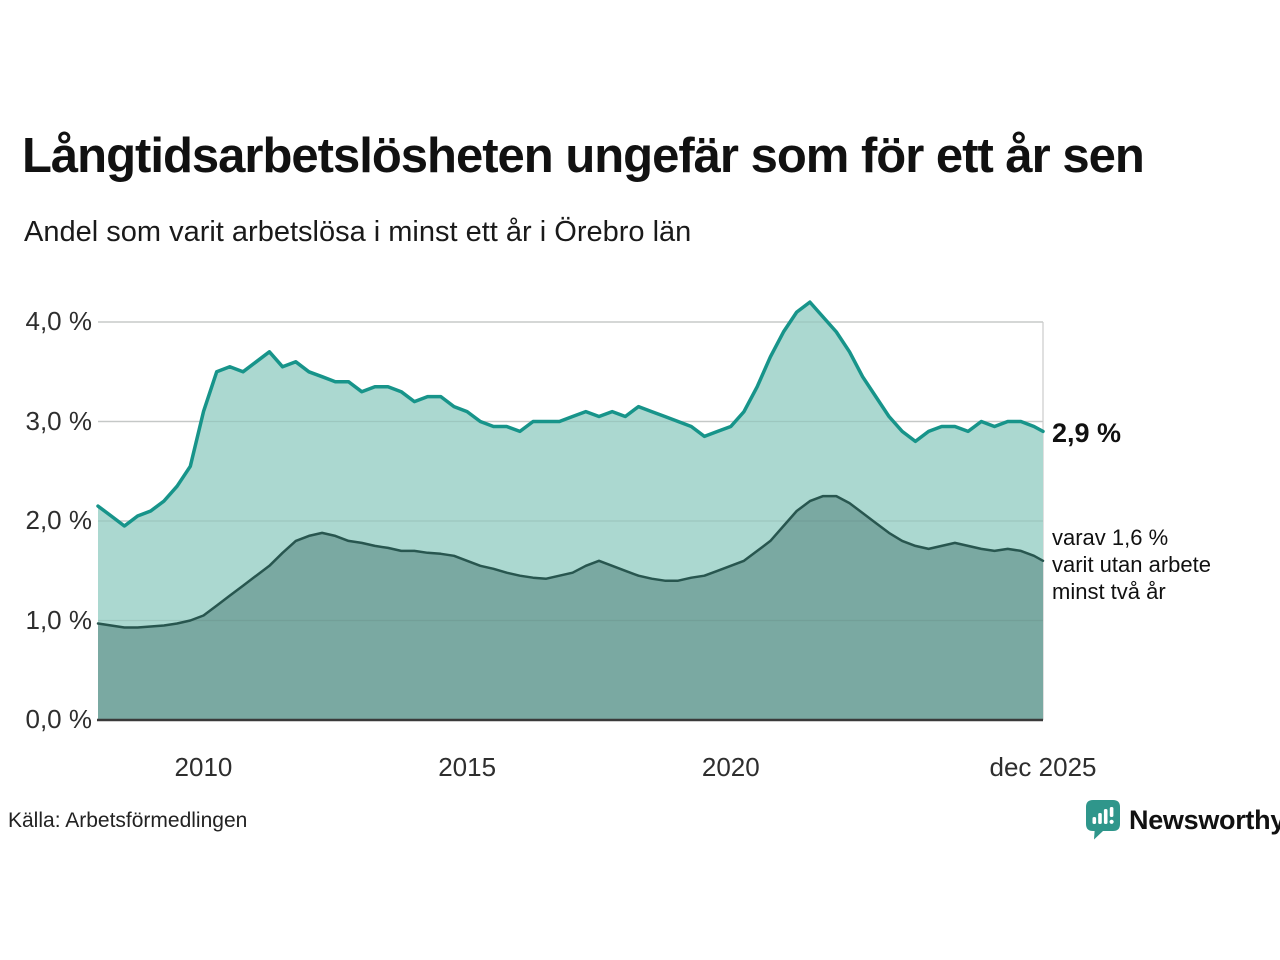 This screenshot has width=1280, height=960. What do you see at coordinates (1043, 767) in the screenshot?
I see `x-axis-tick-label: dec 2025` at bounding box center [1043, 767].